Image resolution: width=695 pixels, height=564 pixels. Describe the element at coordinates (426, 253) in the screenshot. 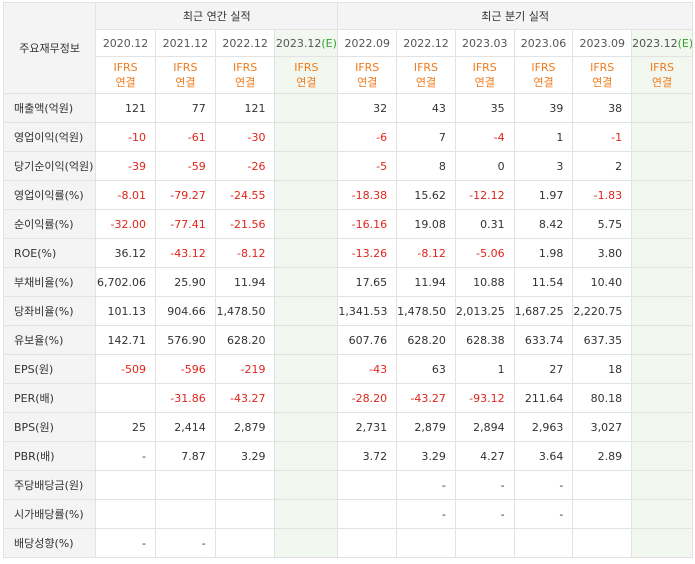

I see `table-cell: -8.12` at that location.